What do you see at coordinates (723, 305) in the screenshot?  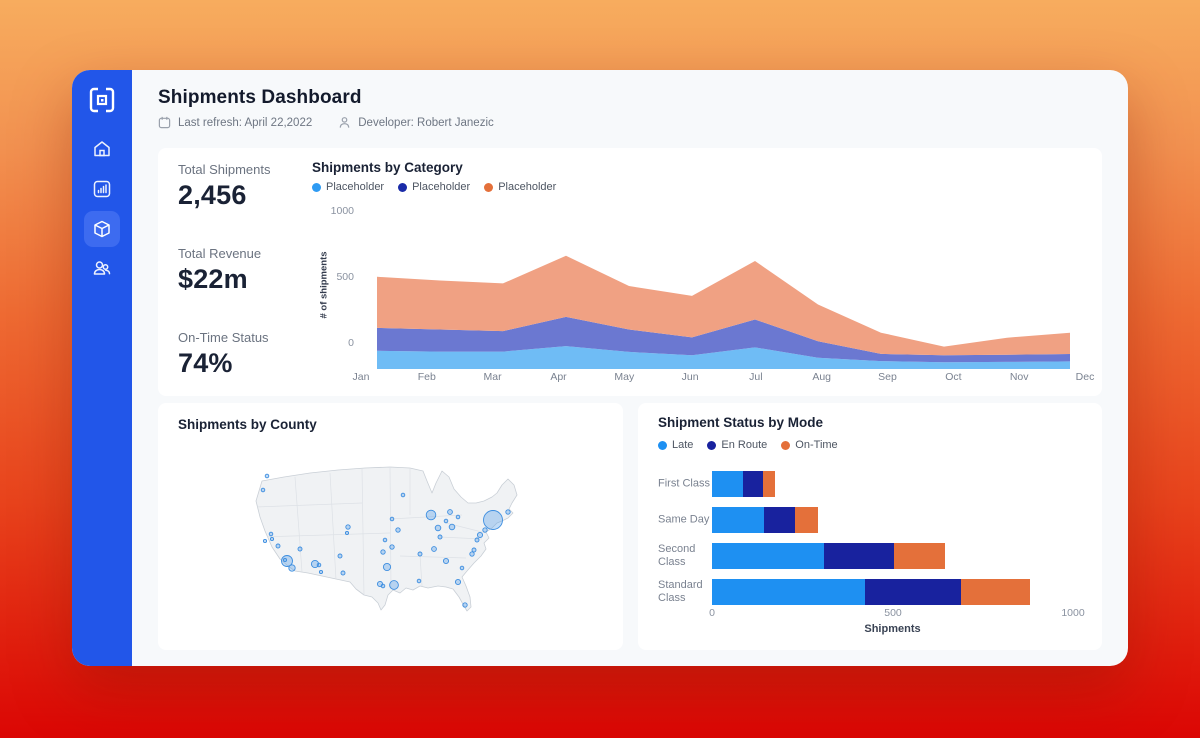 I see `area-series-layer-top` at bounding box center [723, 305].